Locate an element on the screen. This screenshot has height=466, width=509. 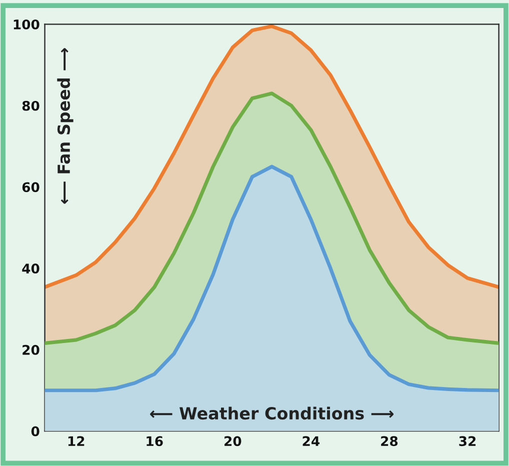
y-tick-label: 80 is located at coordinates (31, 105).